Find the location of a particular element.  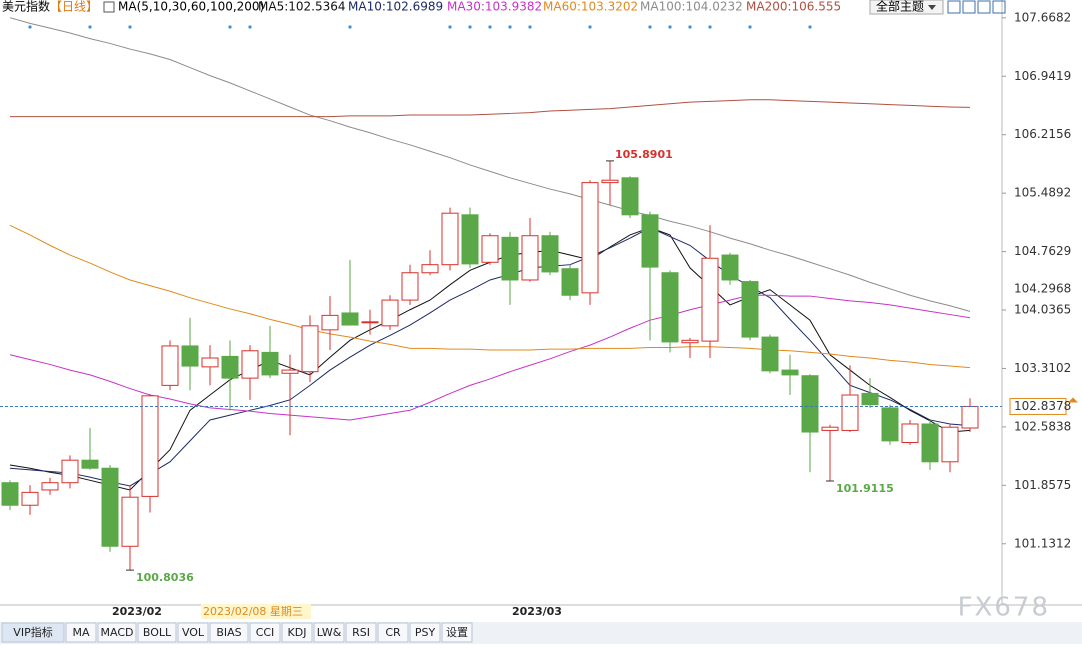

tab-label: BIAS is located at coordinates (228, 632).